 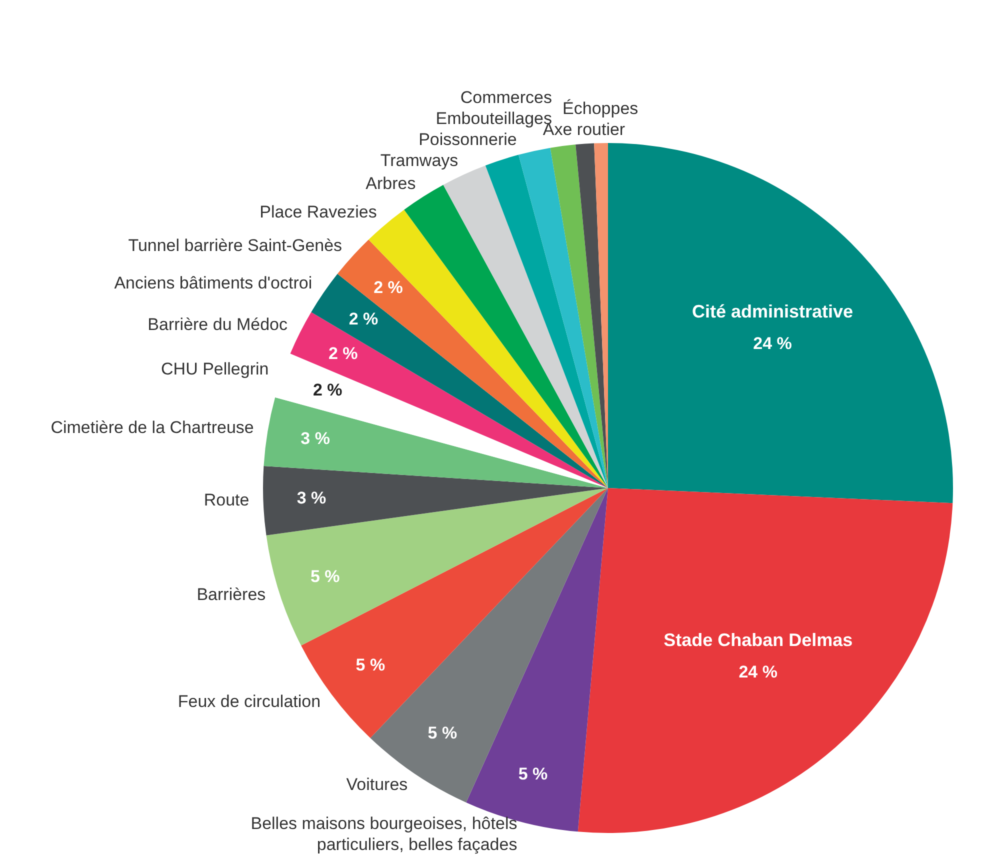 What do you see at coordinates (384, 834) in the screenshot?
I see `slice-label: Belles maisons bourgeoises, hôtels particuliers, belles façades` at bounding box center [384, 834].